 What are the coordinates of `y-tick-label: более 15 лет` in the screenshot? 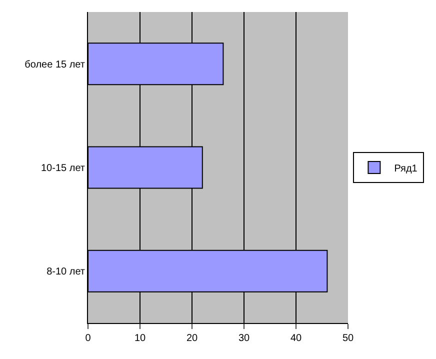 It's located at (55, 64).